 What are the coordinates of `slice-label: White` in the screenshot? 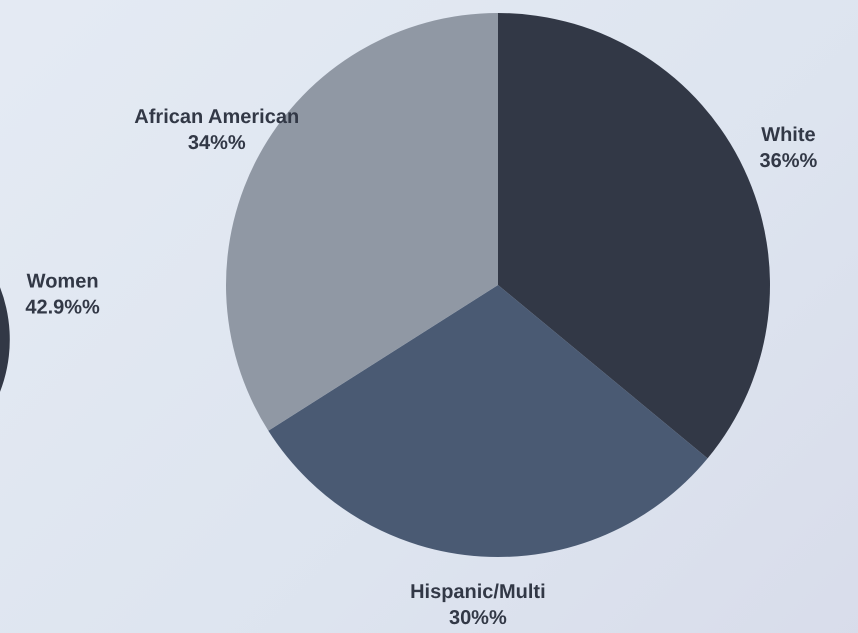 It's located at (788, 135).